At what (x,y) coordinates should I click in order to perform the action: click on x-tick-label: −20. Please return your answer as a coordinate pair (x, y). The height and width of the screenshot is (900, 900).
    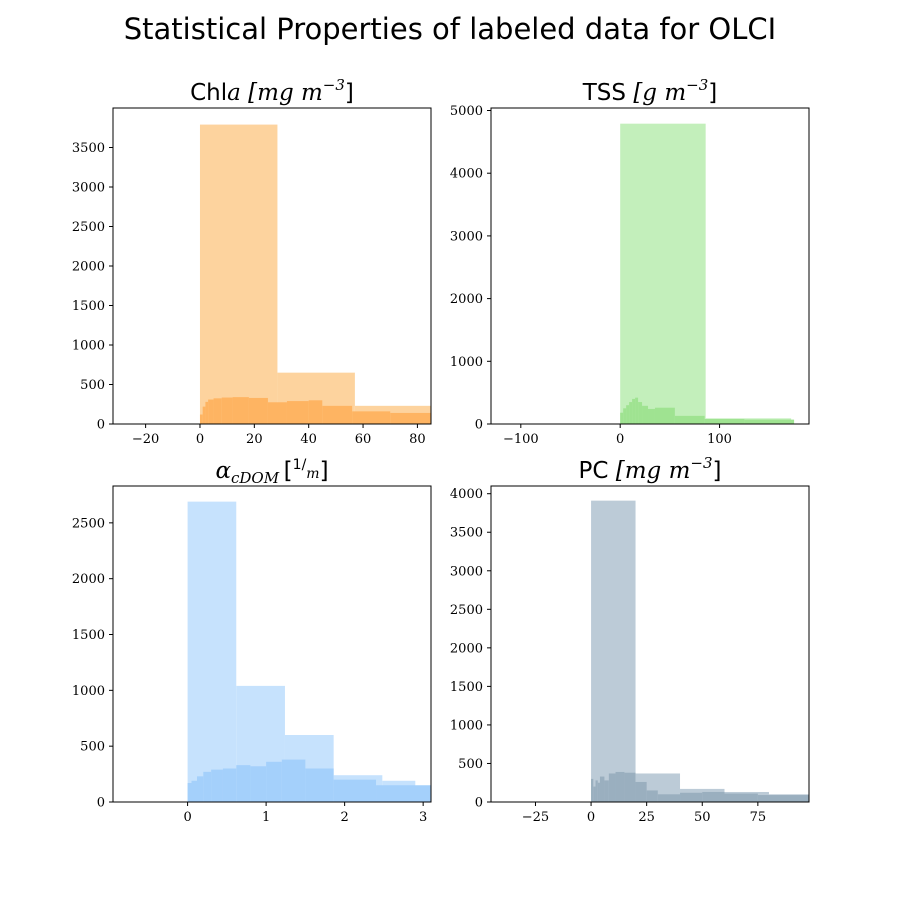
    Looking at the image, I should click on (145, 439).